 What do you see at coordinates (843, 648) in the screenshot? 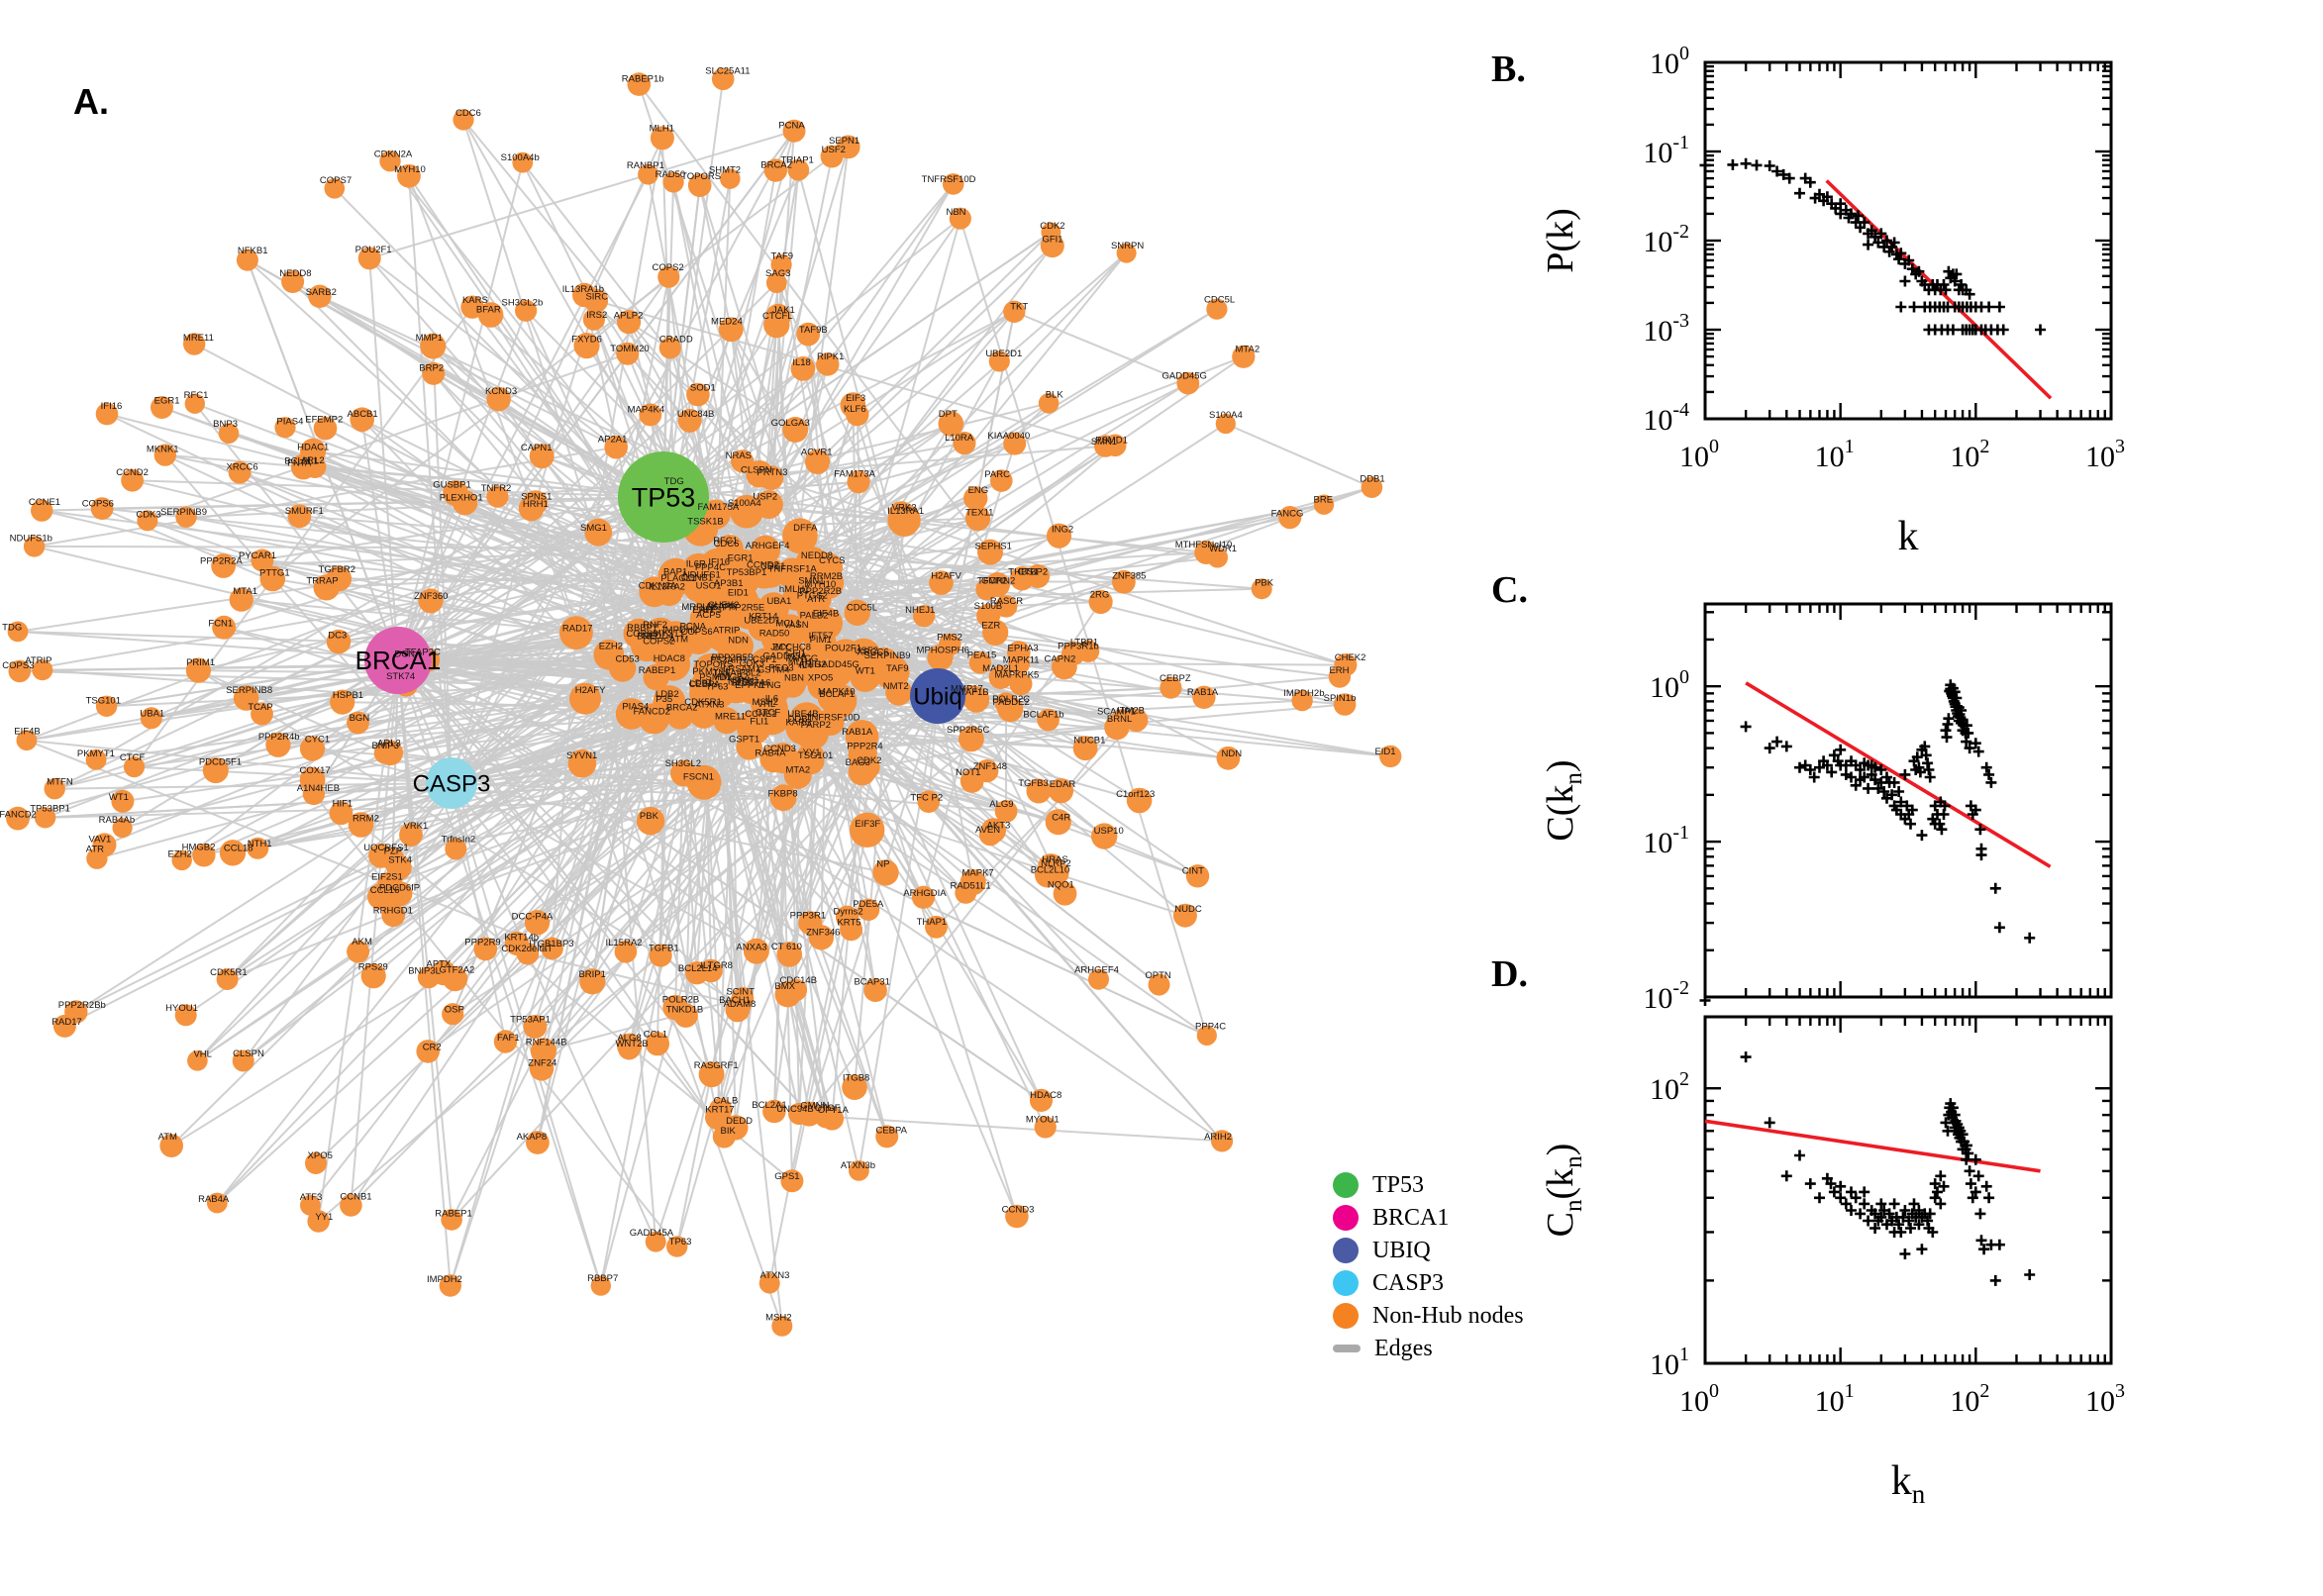
I see `node-label: POU2F1` at bounding box center [843, 648].